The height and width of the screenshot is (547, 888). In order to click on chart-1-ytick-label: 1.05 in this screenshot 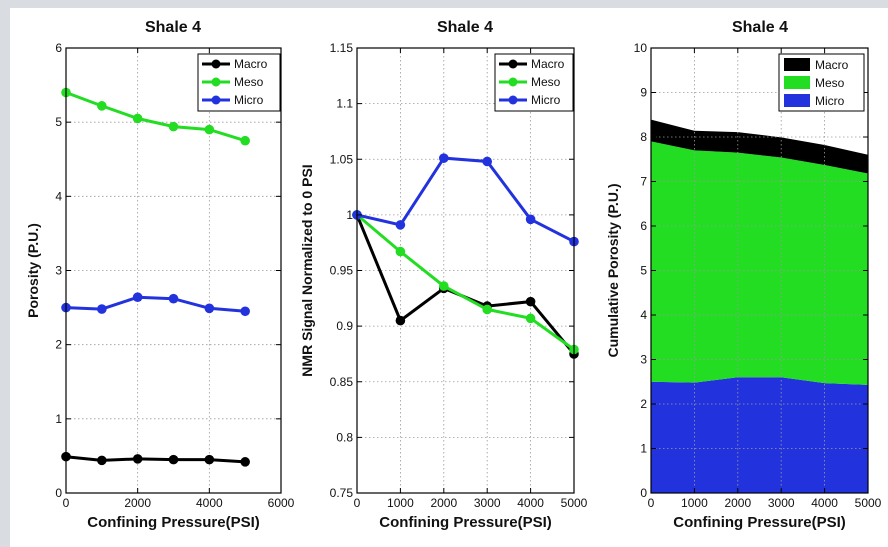, I will do `click(342, 159)`.